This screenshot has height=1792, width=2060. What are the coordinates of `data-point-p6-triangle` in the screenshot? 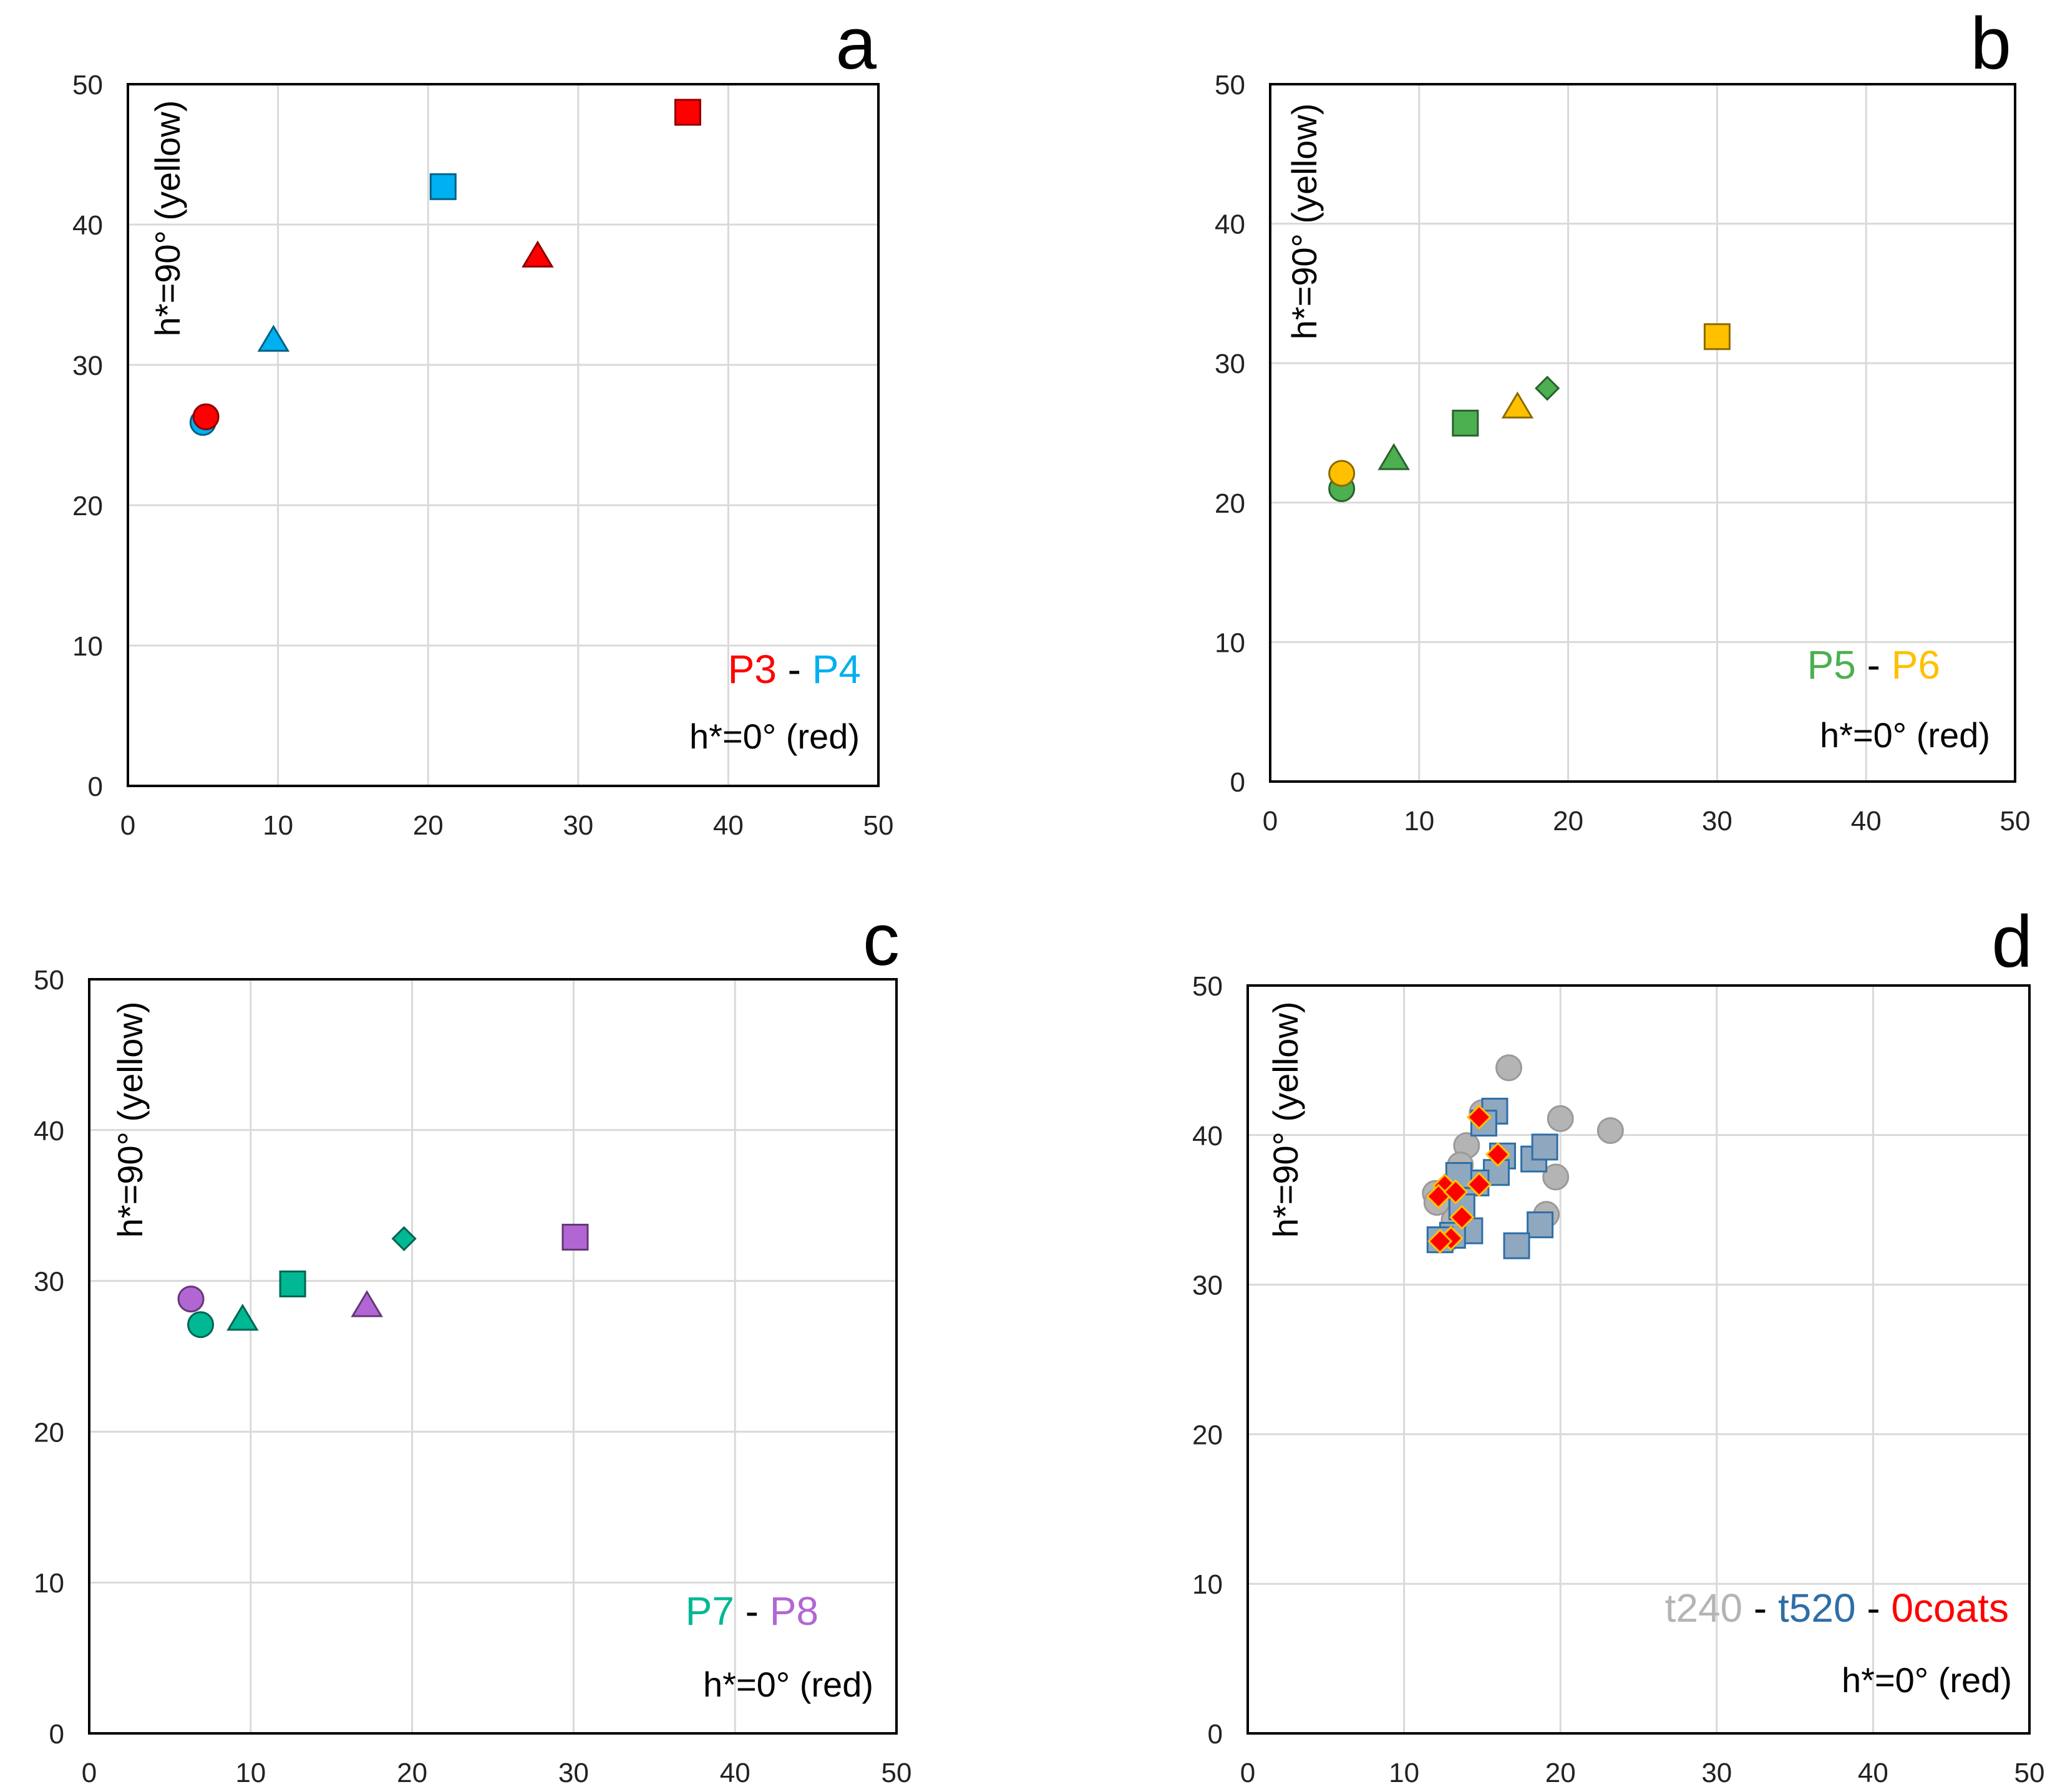 It's located at (1517, 405).